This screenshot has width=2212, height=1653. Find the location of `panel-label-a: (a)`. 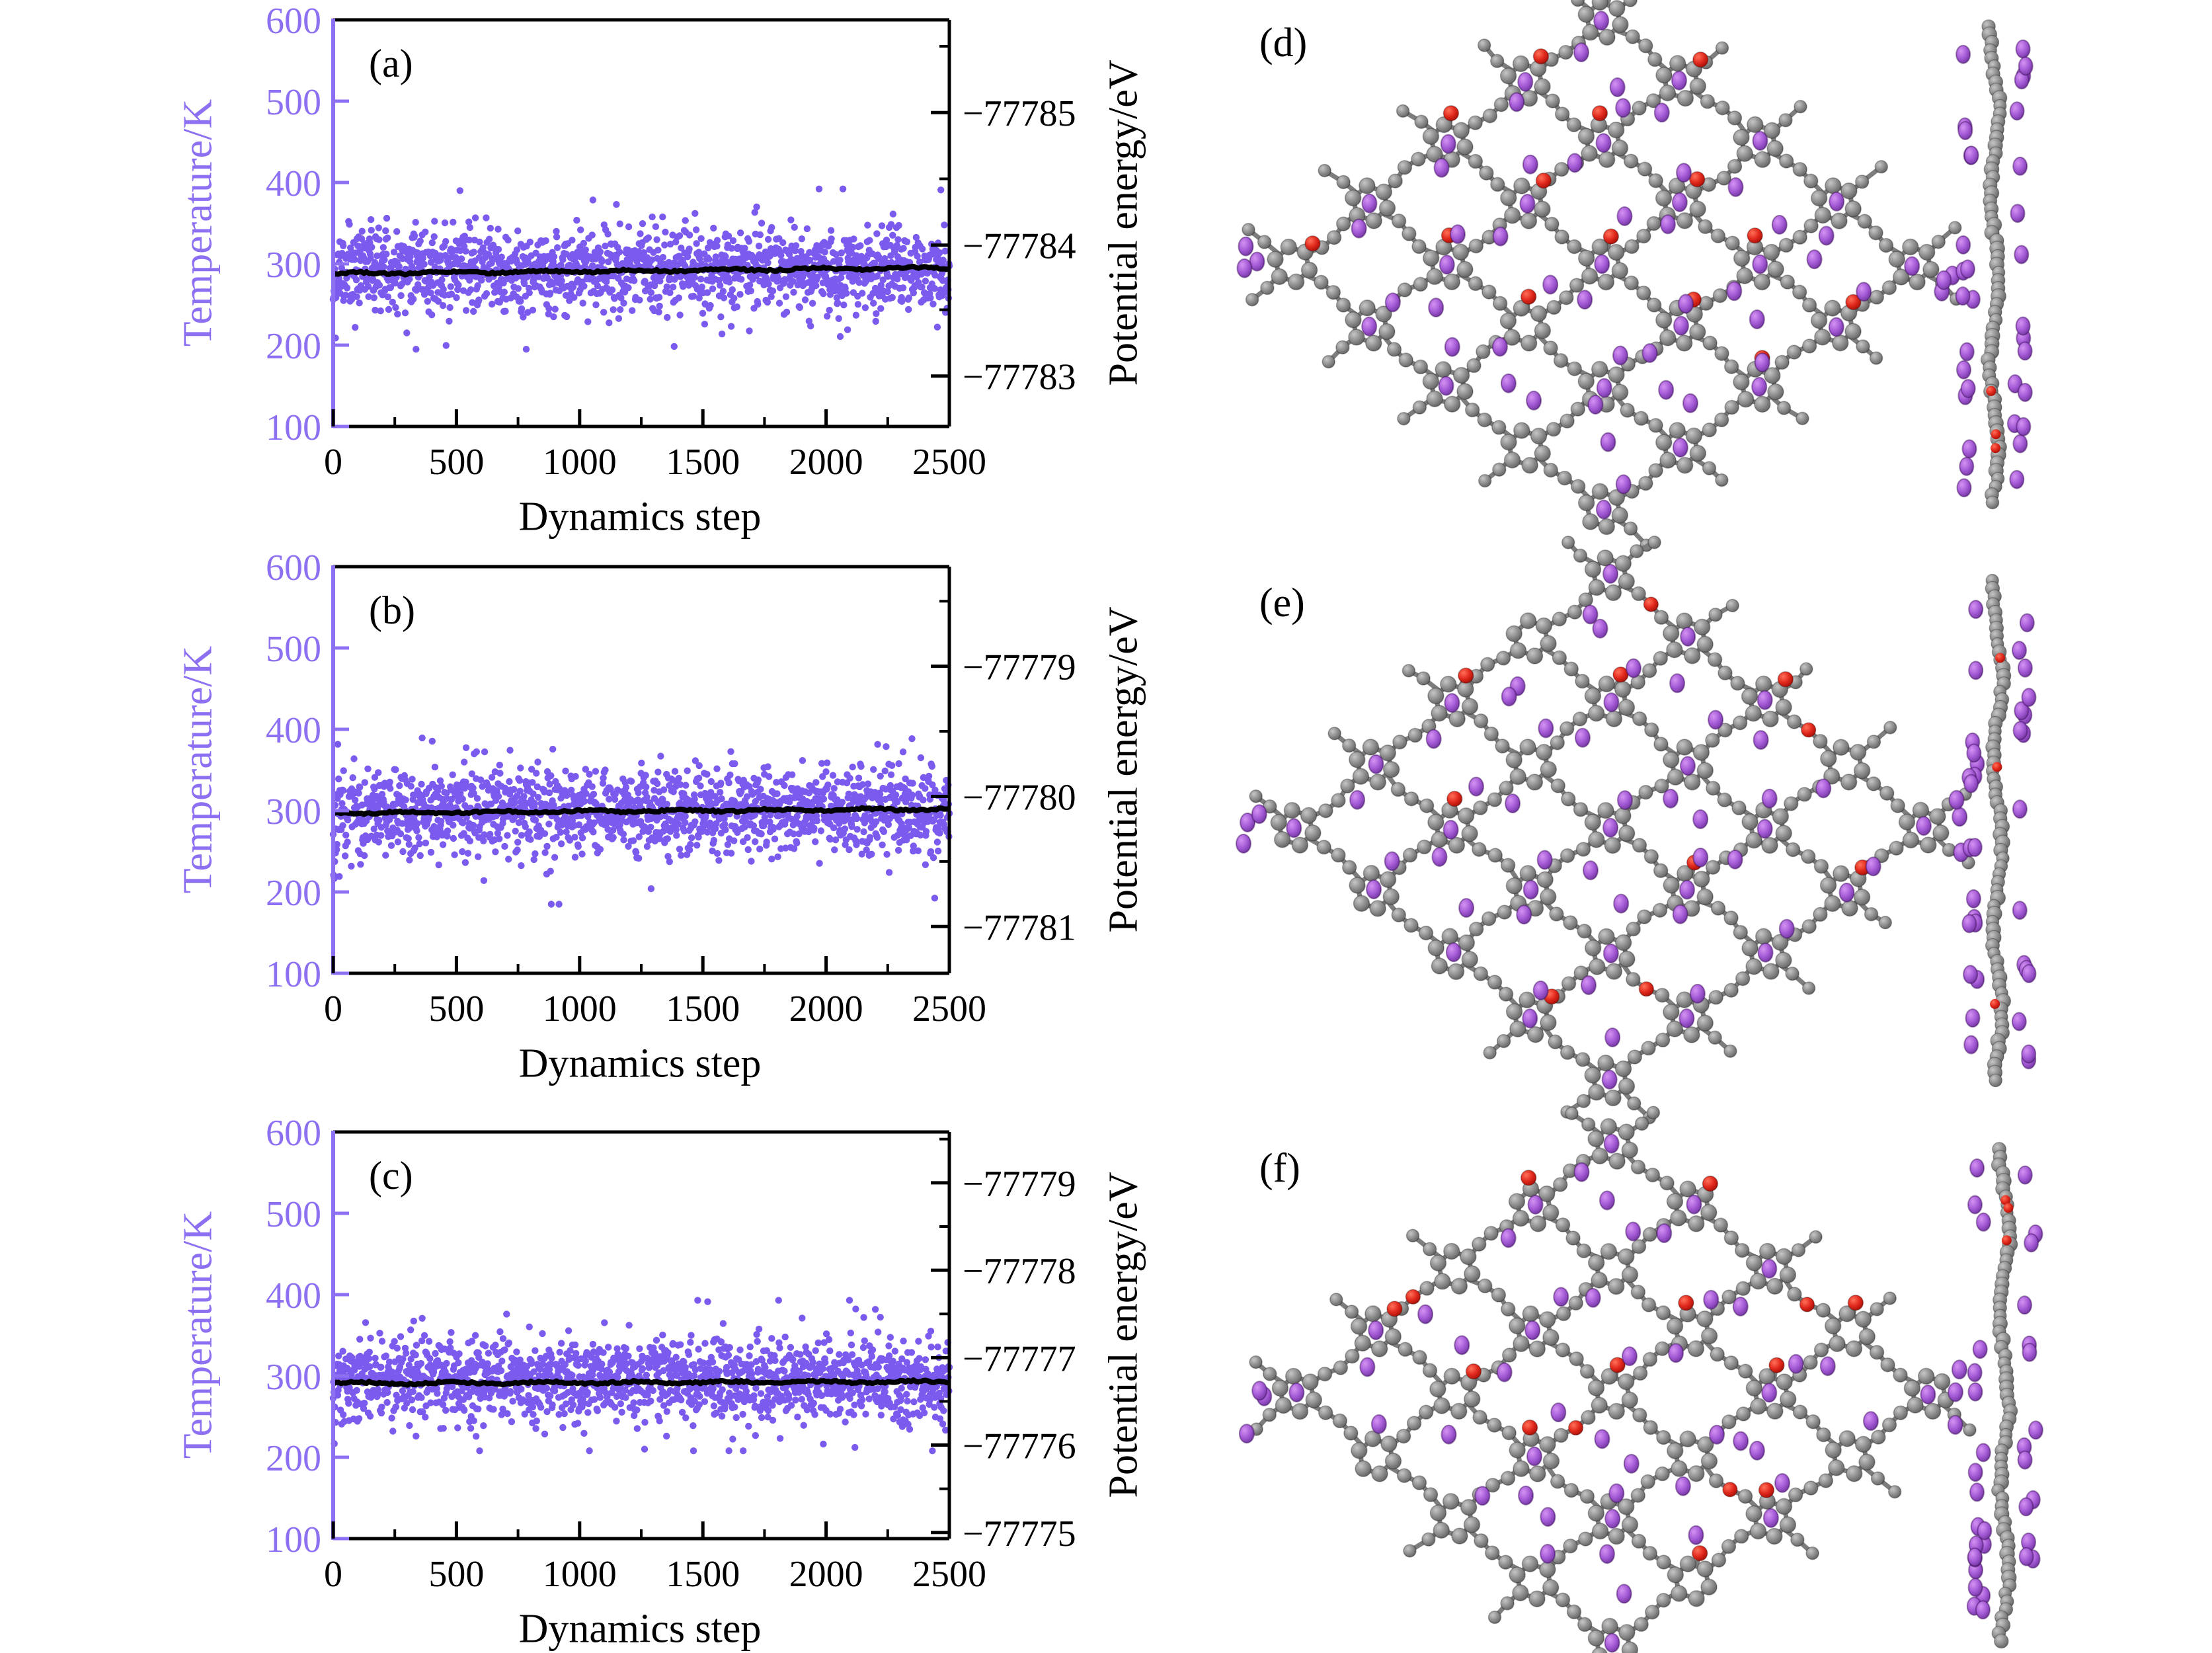

panel-label-a: (a) is located at coordinates (391, 63).